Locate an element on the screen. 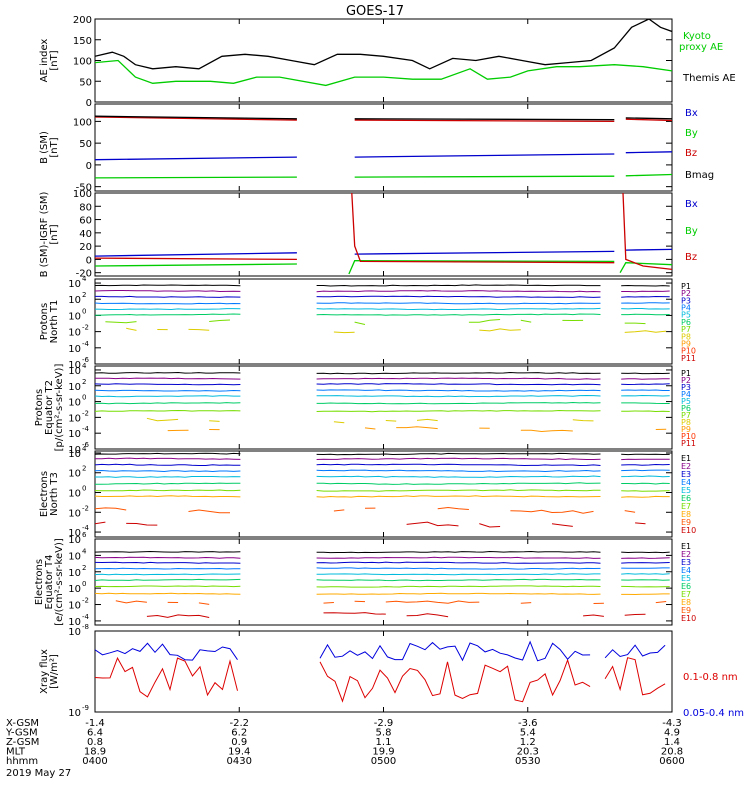  legend-p6: P6 is located at coordinates (686, 322).